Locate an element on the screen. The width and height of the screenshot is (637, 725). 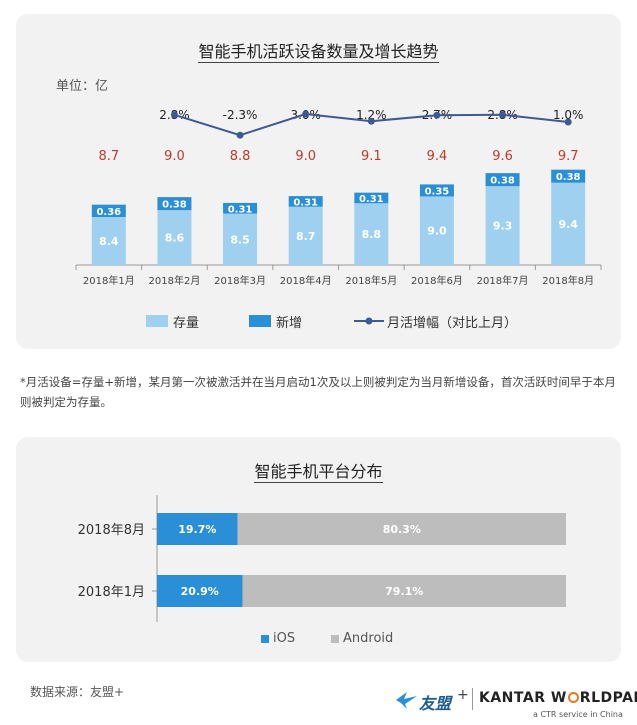
trend-chart-title-text: 智能手机活跃设备数量及增长趋势 is located at coordinates (318, 52).